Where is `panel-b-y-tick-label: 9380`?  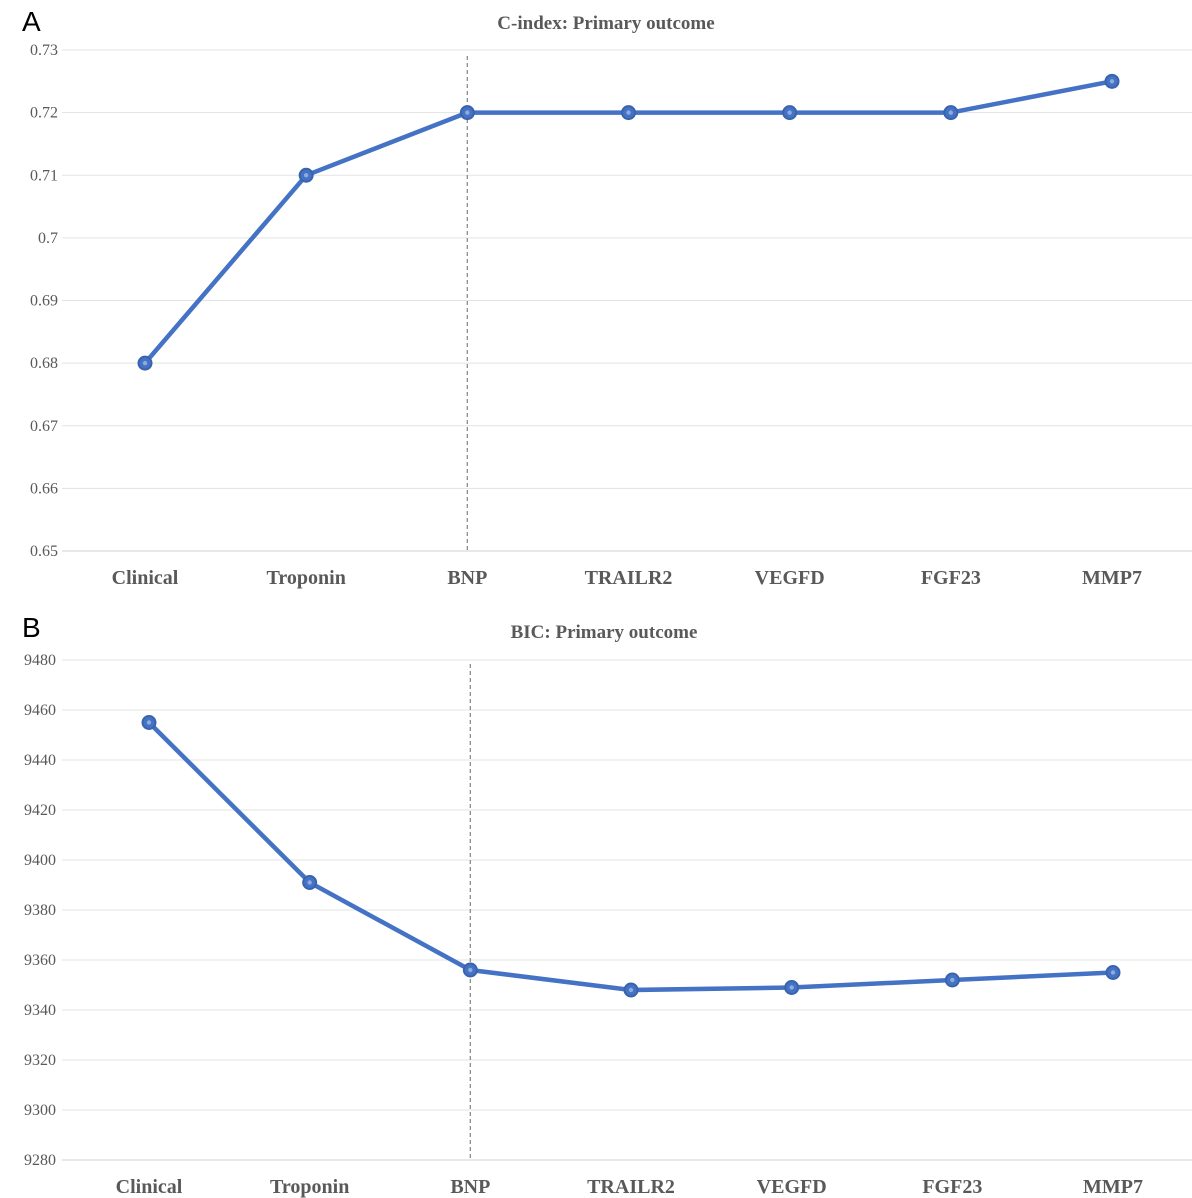
panel-b-y-tick-label: 9380 is located at coordinates (40, 910).